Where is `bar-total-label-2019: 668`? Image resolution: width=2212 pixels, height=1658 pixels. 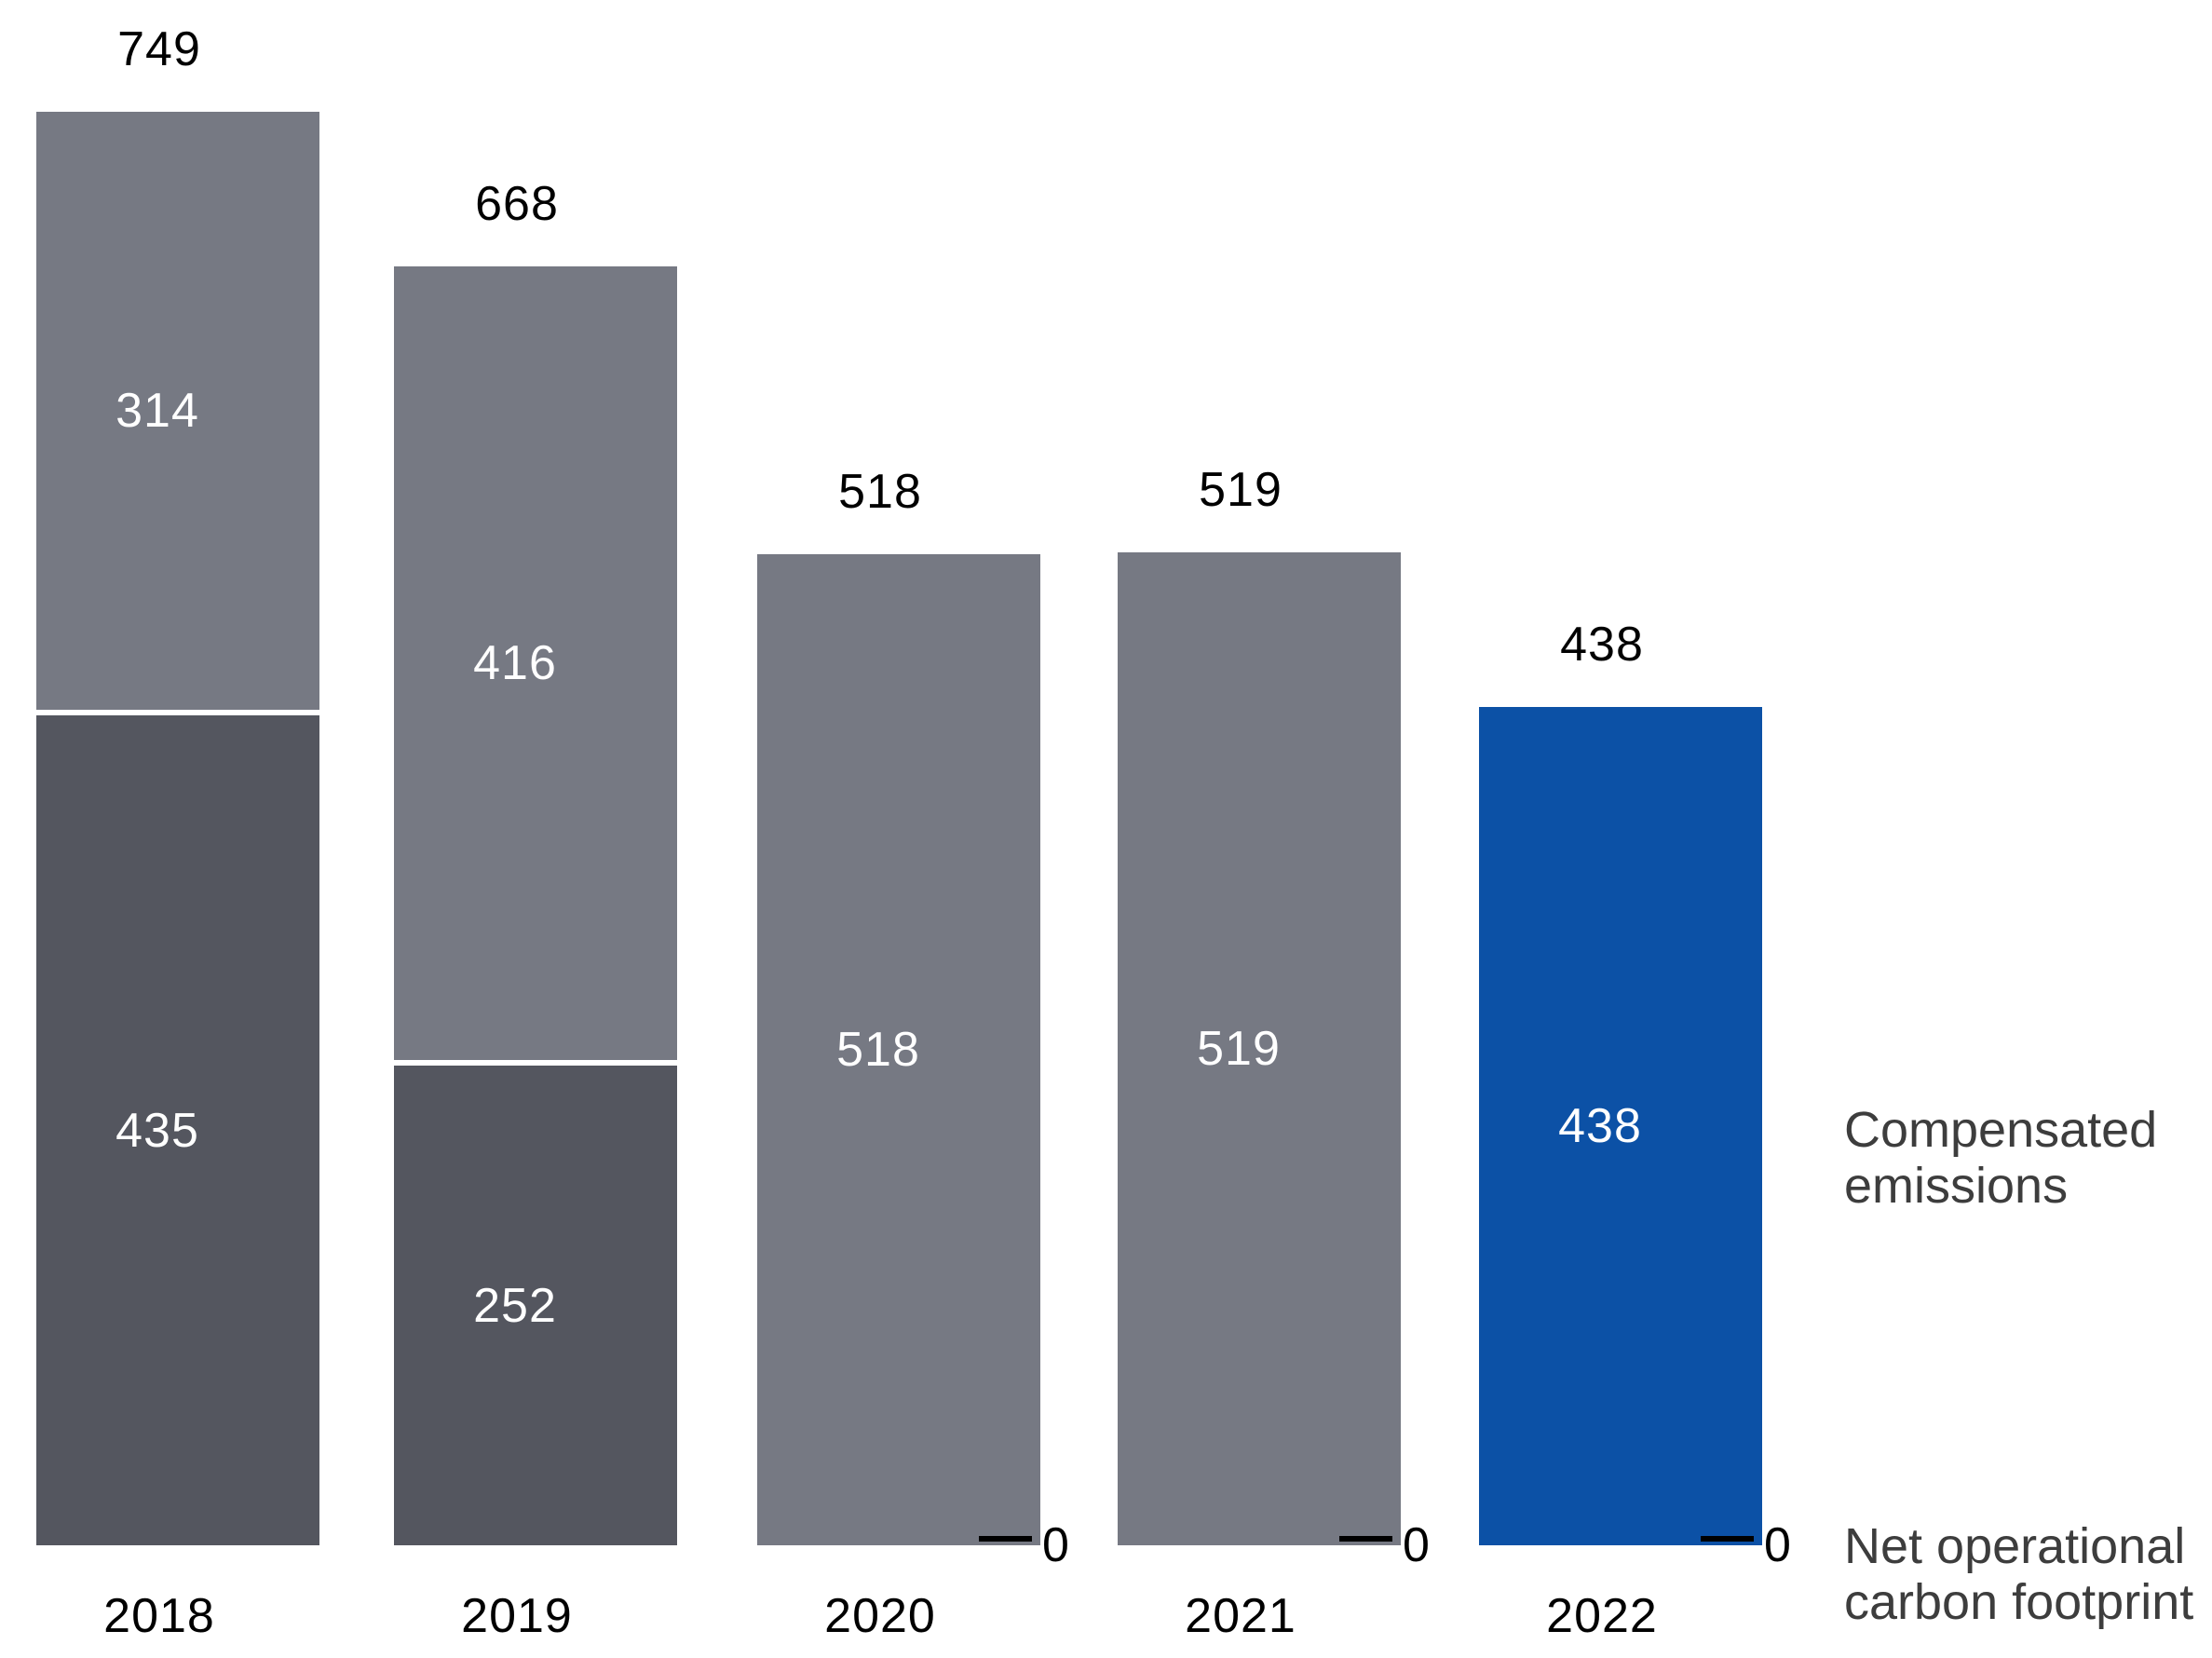
bar-total-label-2019: 668 is located at coordinates (517, 204).